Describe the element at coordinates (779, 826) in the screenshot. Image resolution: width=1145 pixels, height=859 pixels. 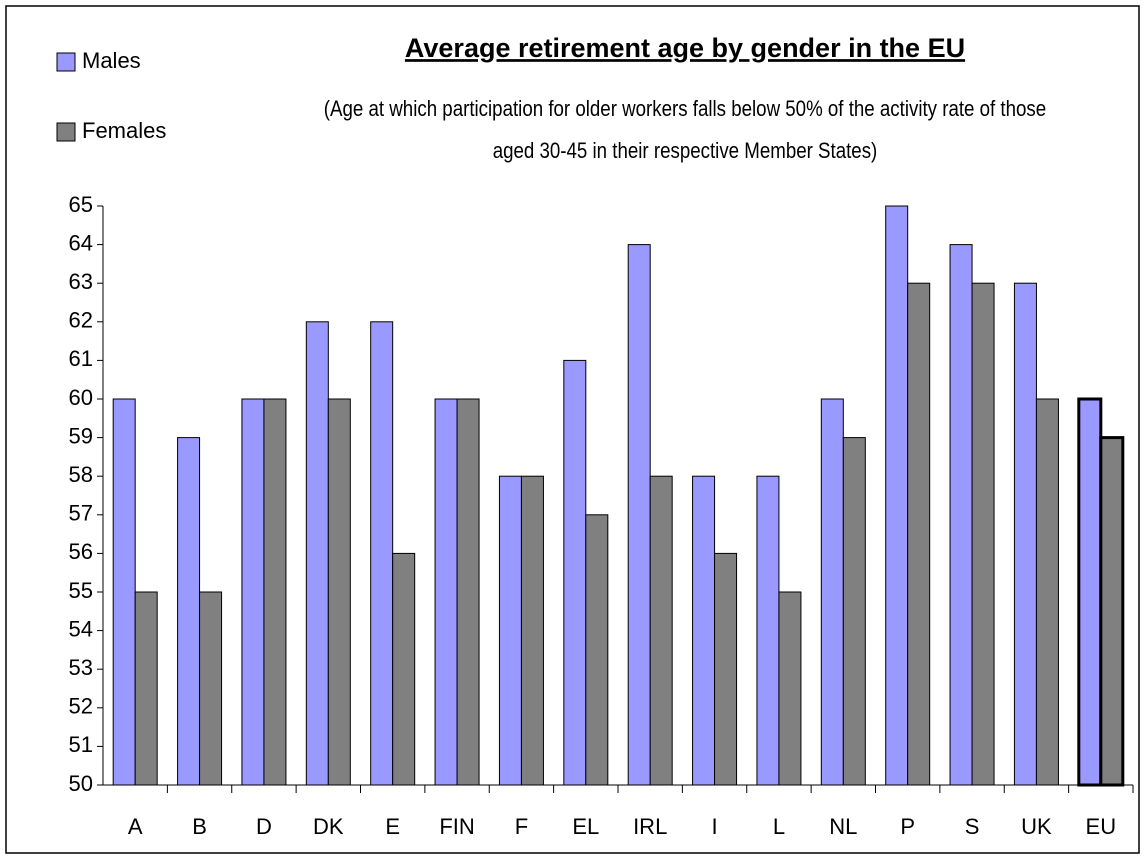
I see `x-tick-label: L` at that location.